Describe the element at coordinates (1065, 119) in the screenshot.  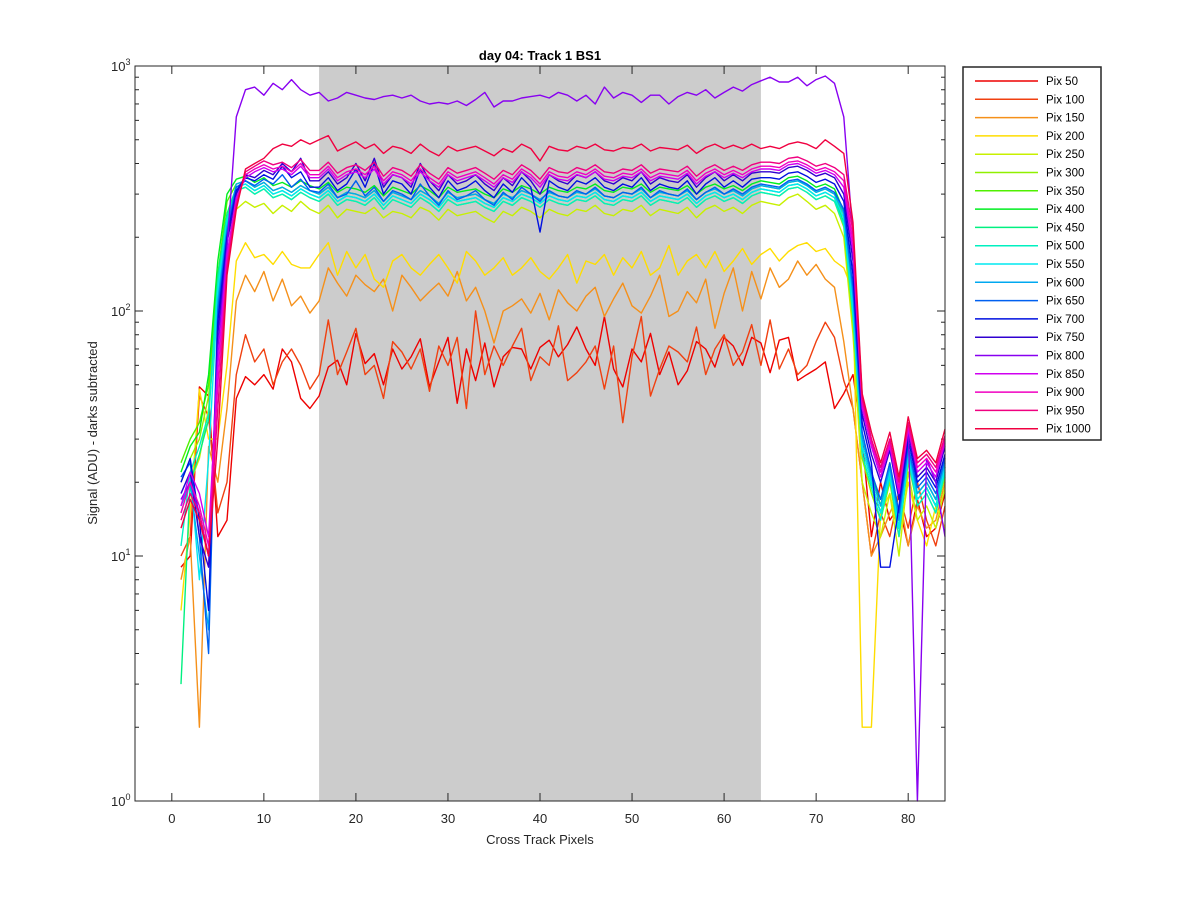
I see `legend-label-pix-150: Pix 150` at that location.